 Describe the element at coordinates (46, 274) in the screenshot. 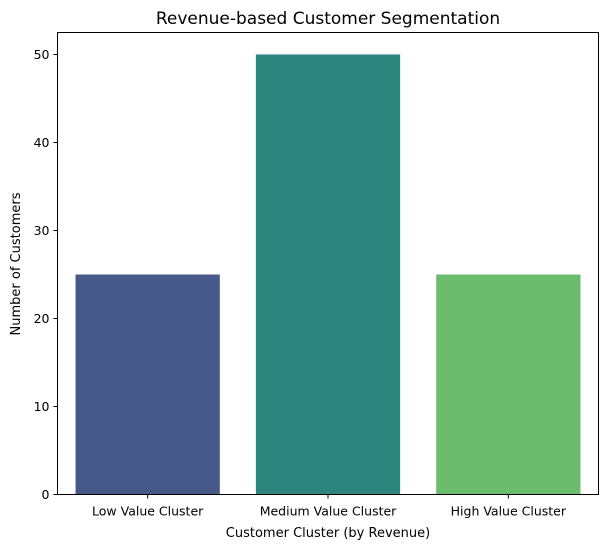

I see `y-axis-ticks: 0 10 20 30 40 50` at that location.